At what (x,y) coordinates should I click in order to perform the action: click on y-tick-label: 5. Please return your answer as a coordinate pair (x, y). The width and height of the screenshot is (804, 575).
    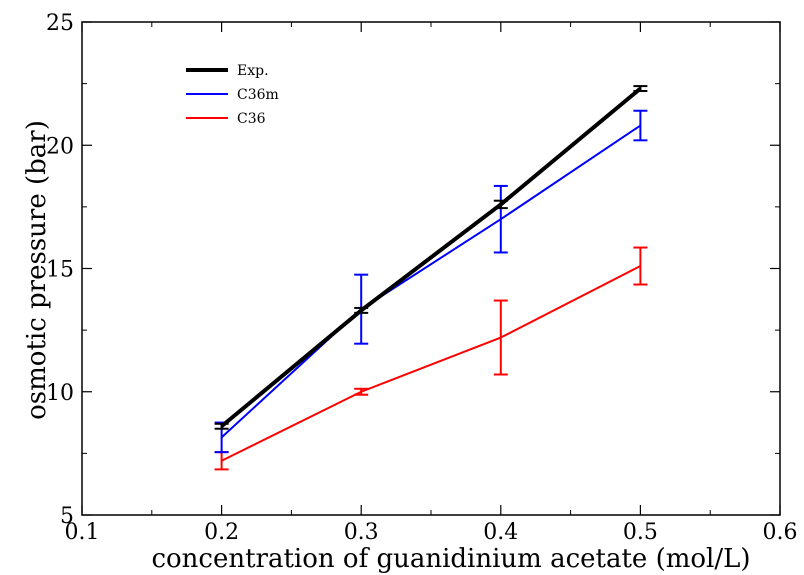
    Looking at the image, I should click on (67, 516).